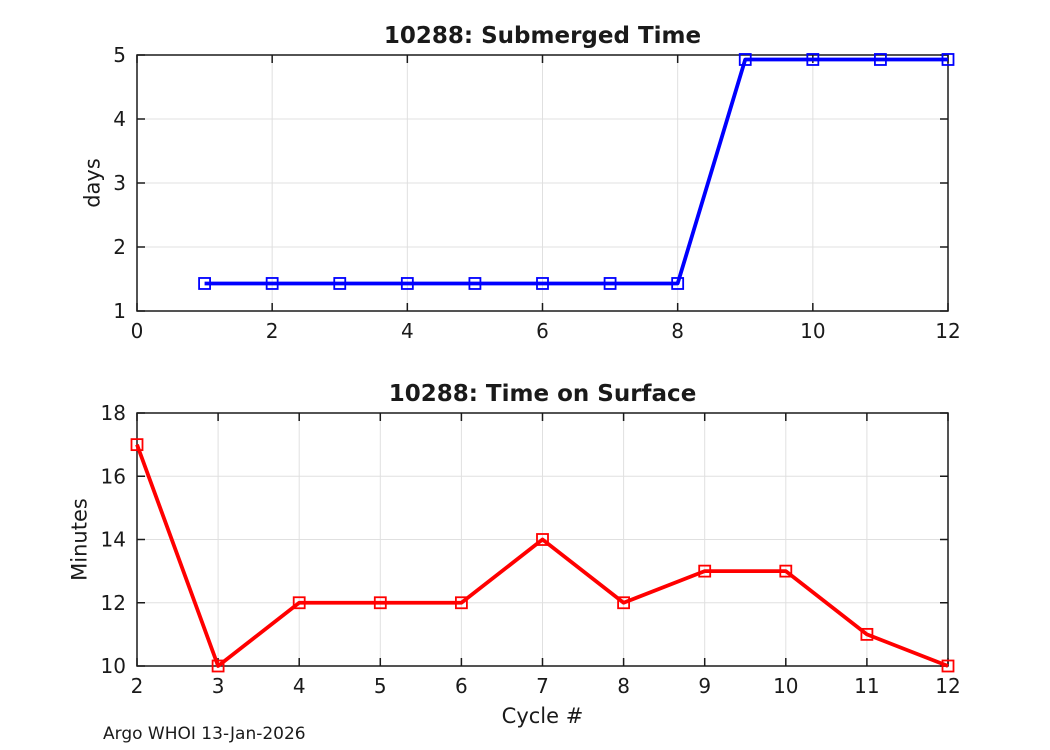 The width and height of the screenshot is (1050, 750). Describe the element at coordinates (218, 686) in the screenshot. I see `x-tick-label: 3` at that location.